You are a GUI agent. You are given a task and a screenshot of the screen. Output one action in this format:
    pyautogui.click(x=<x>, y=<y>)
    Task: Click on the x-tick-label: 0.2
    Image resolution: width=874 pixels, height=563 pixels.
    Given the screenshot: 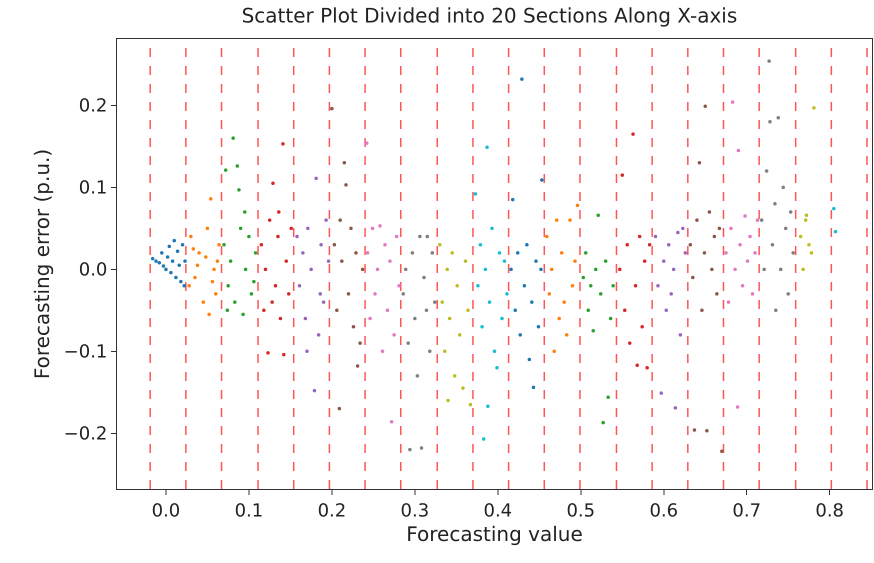 What is the action you would take?
    pyautogui.click(x=332, y=511)
    